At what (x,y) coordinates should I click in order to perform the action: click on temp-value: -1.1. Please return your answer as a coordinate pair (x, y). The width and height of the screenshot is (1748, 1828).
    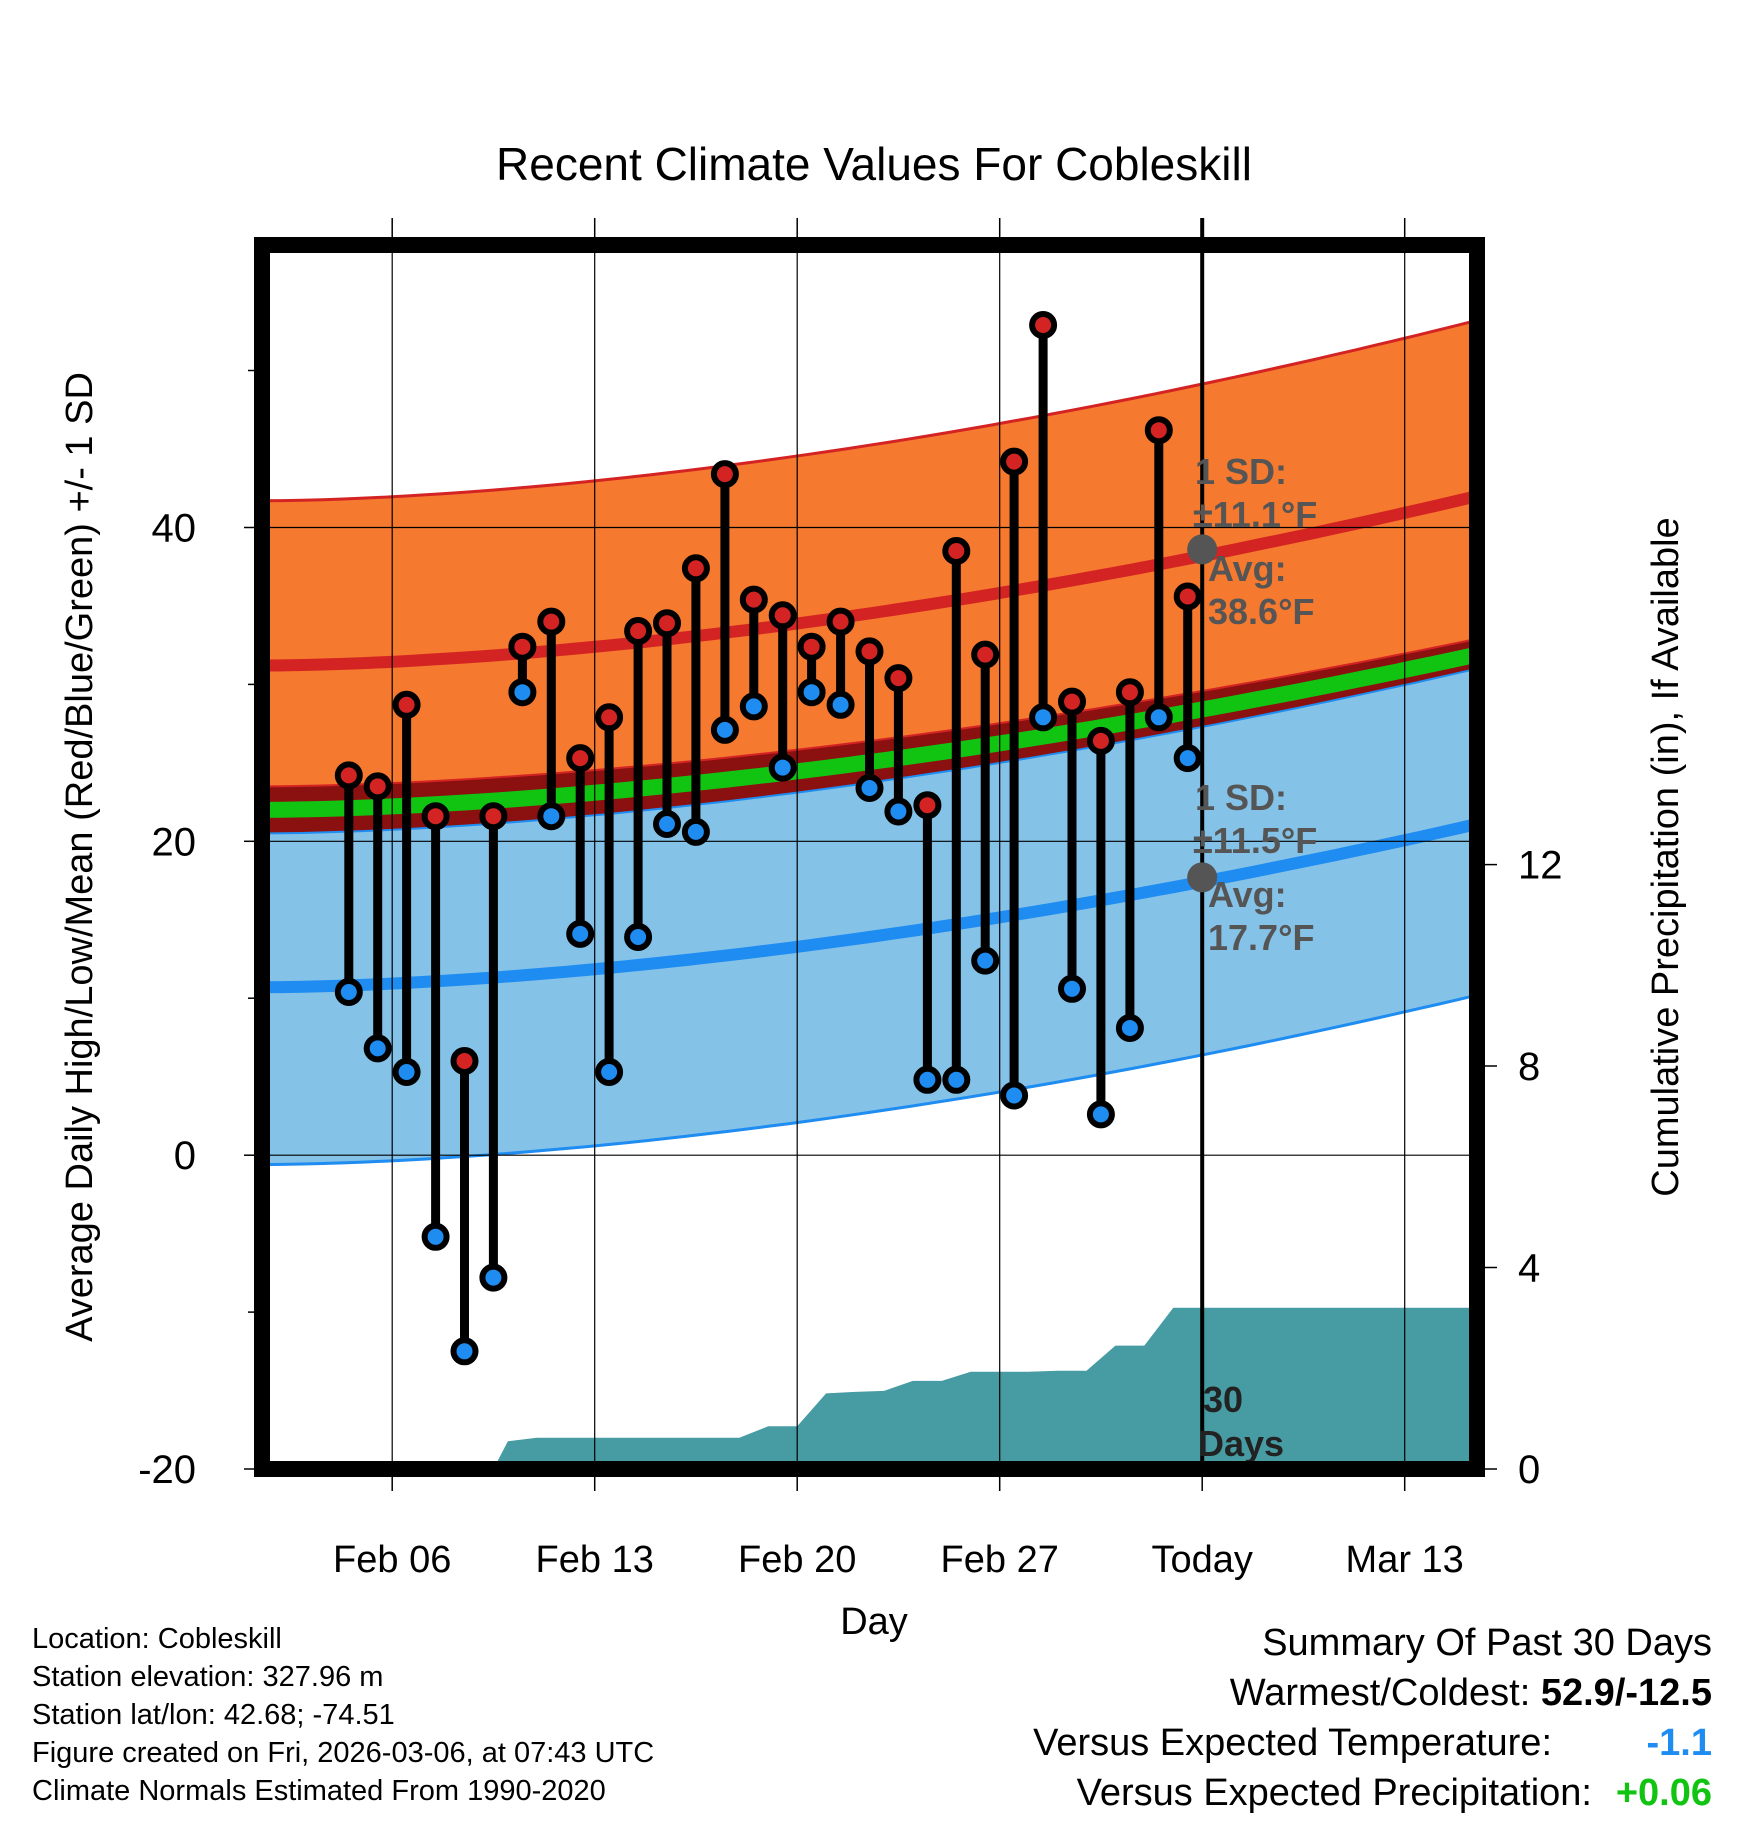
    Looking at the image, I should click on (1679, 1743).